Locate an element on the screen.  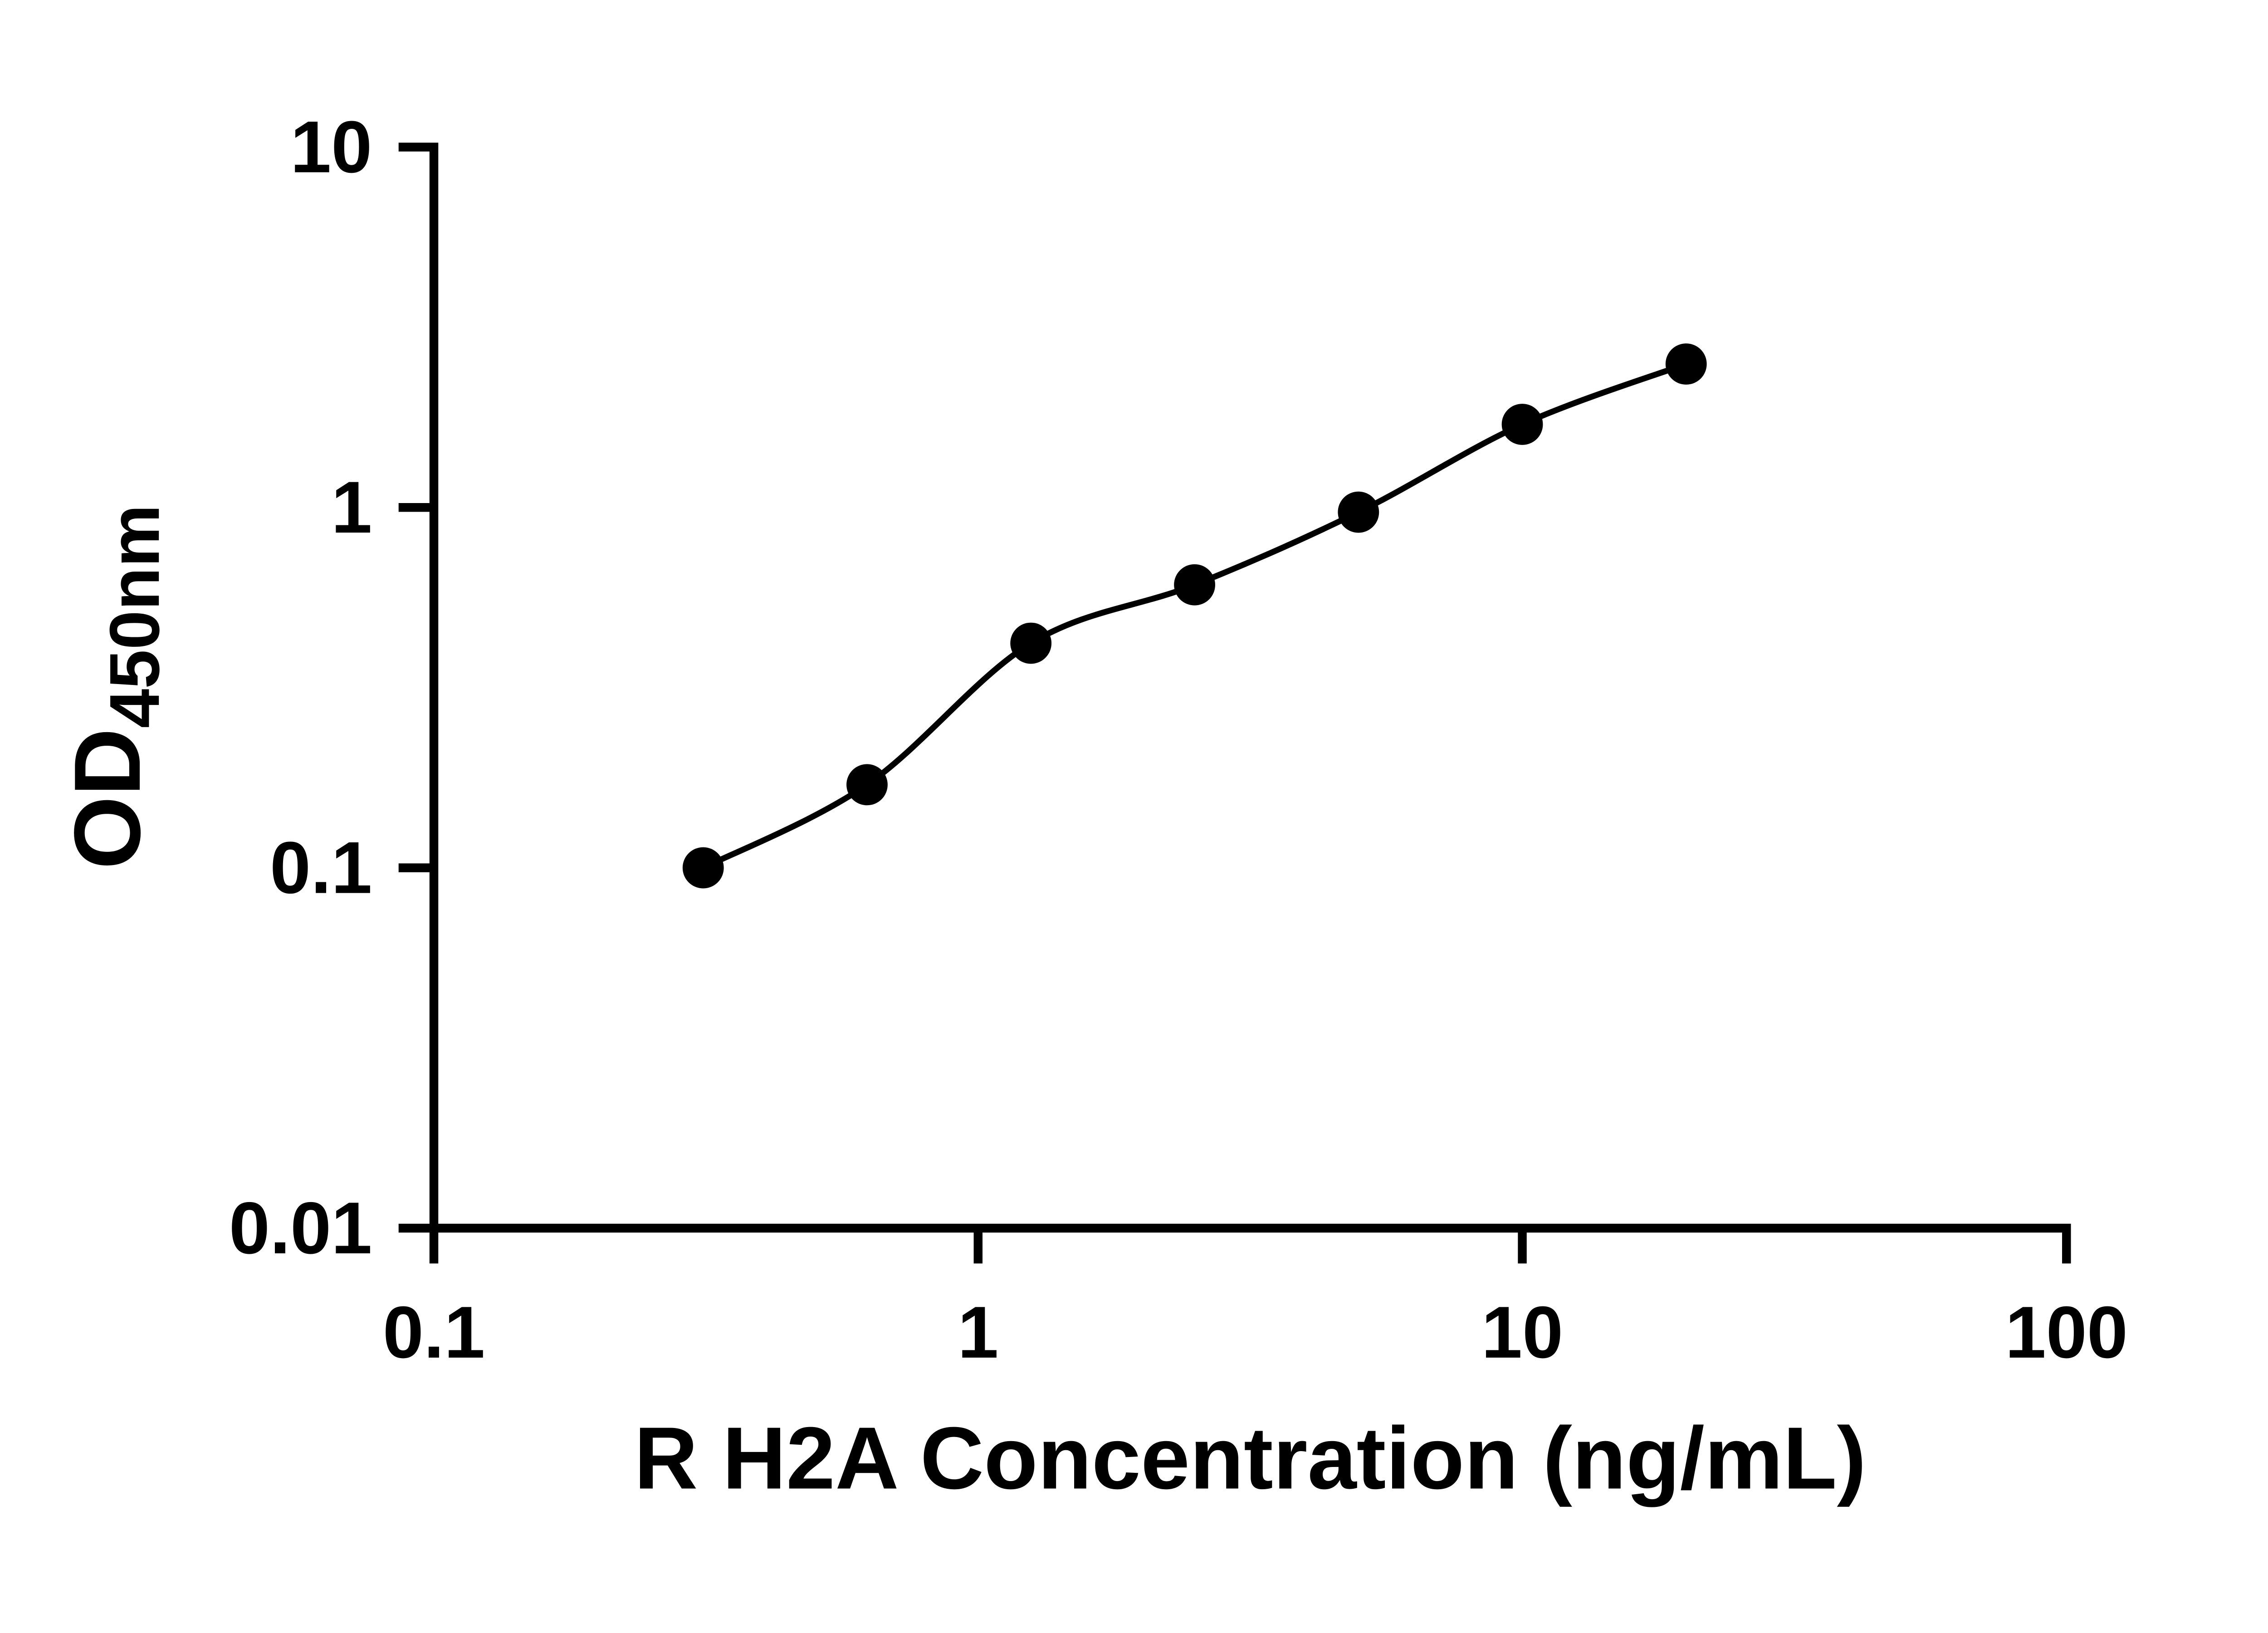
y-axis-title: OD450nm is located at coordinates (114, 686).